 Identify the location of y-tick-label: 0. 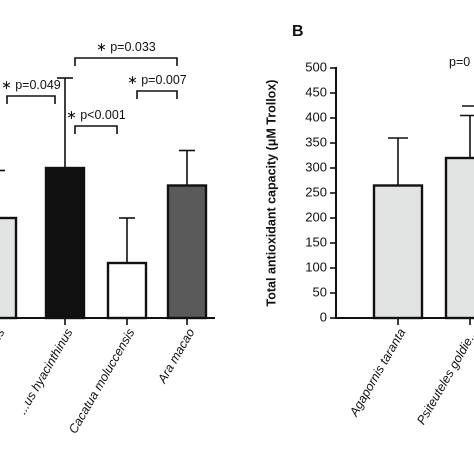
(323, 316).